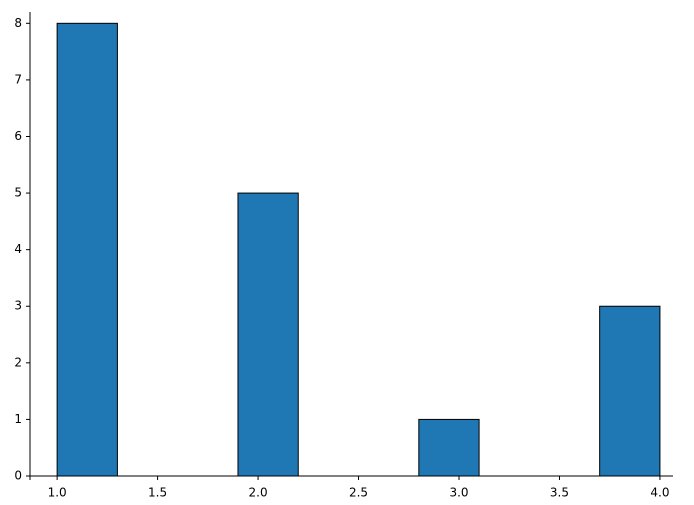  Describe the element at coordinates (559, 493) in the screenshot. I see `x-tick-label: 3.5` at that location.